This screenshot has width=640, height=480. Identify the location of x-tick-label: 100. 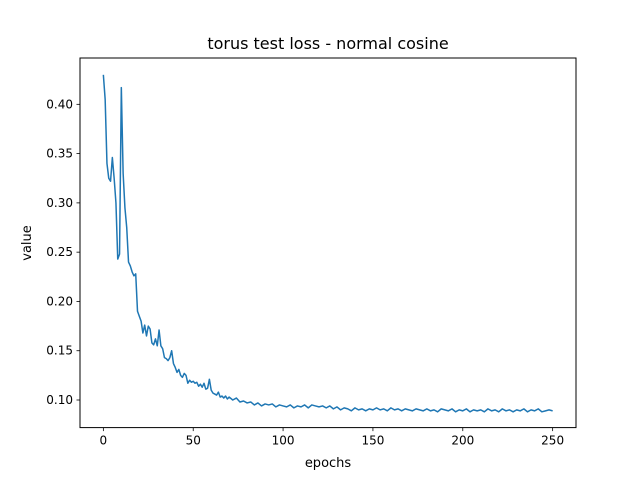
(283, 441).